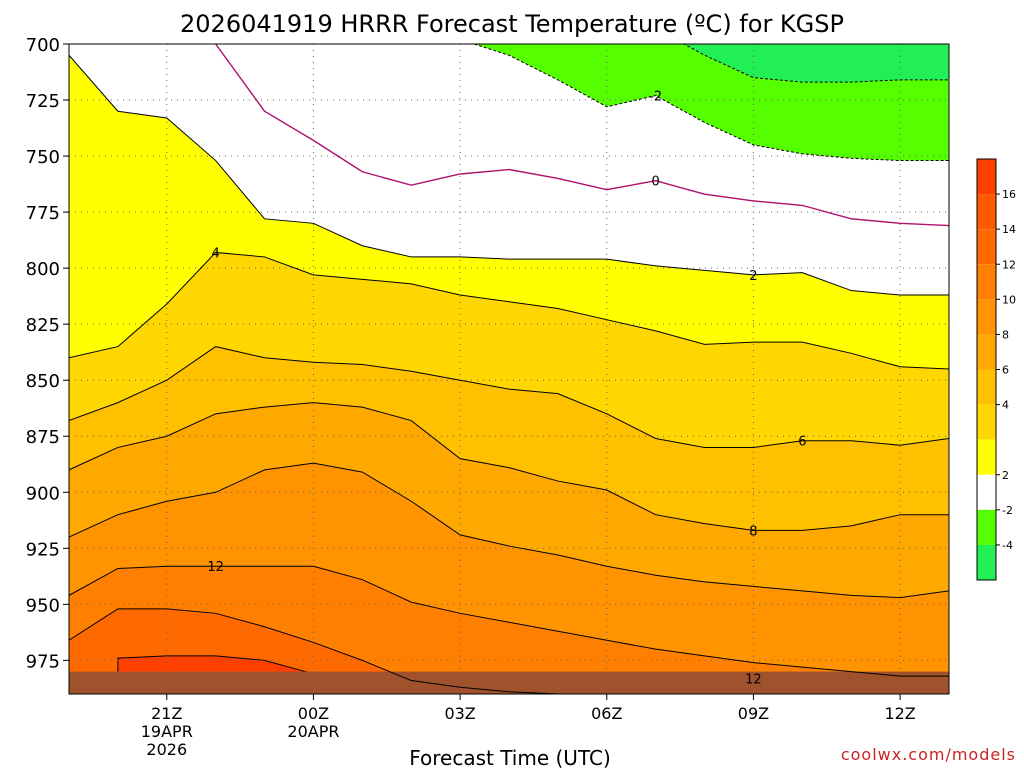 This screenshot has height=772, width=1024. What do you see at coordinates (606, 713) in the screenshot?
I see `x-tick-label: 06Z` at bounding box center [606, 713].